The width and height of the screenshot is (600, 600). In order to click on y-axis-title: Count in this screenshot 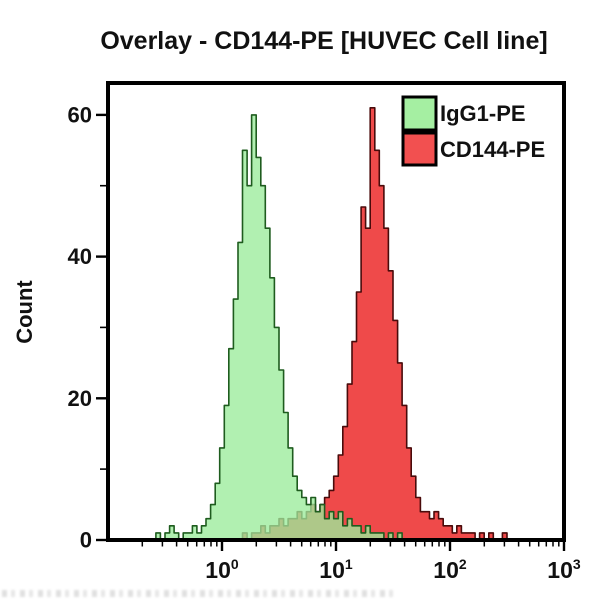, I will do `click(24, 312)`.